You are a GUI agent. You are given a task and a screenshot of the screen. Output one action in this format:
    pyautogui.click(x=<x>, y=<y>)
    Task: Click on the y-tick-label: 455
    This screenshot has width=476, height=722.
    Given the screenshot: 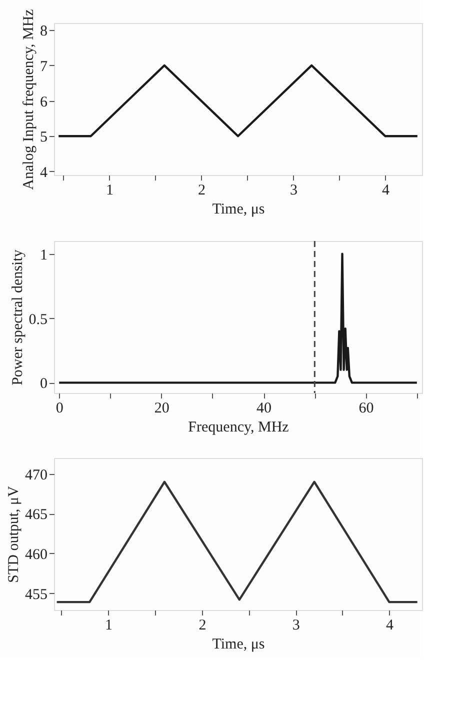 What is the action you would take?
    pyautogui.click(x=36, y=594)
    